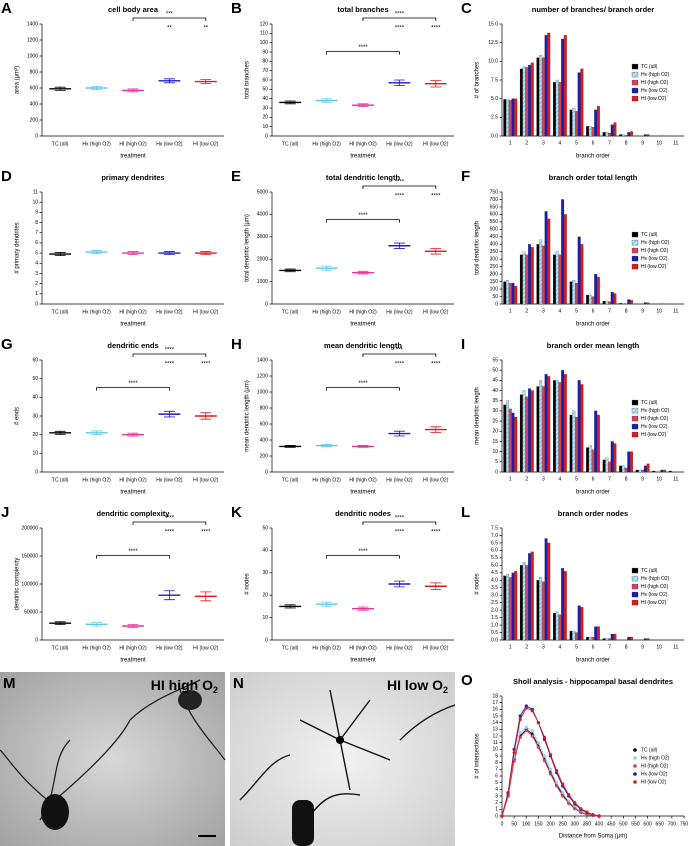 Image resolution: width=690 pixels, height=846 pixels. Describe the element at coordinates (417, 686) in the screenshot. I see `image-label: HI low O2` at that location.